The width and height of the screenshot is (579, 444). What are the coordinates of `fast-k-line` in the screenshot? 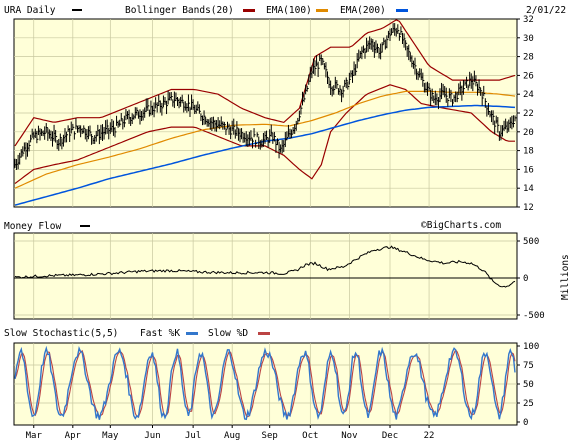 It's located at (265, 383).